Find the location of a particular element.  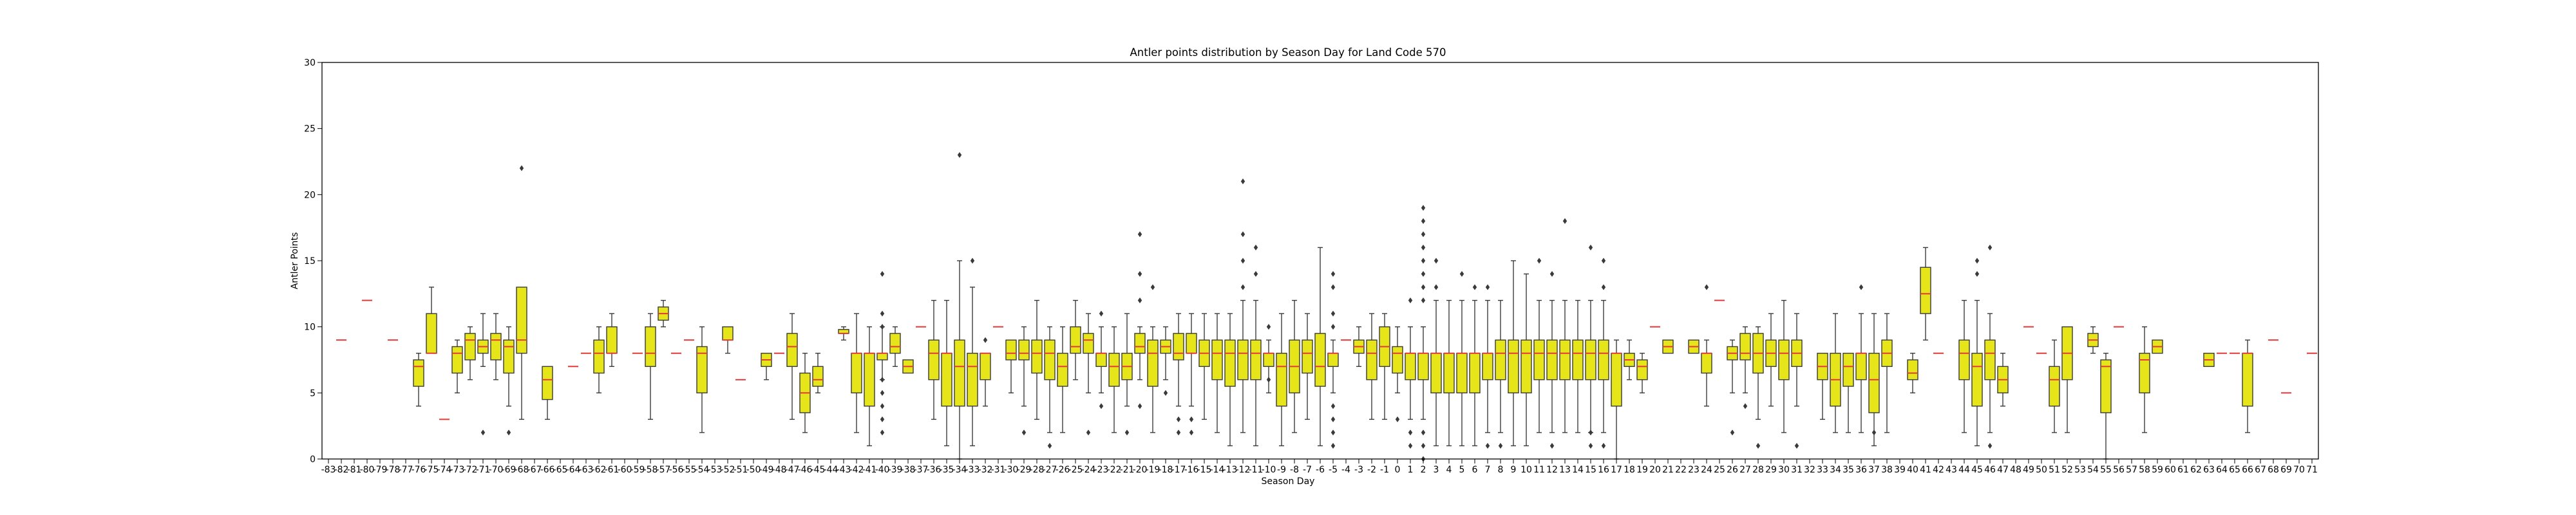

x-tick-label: -22 is located at coordinates (1114, 470).